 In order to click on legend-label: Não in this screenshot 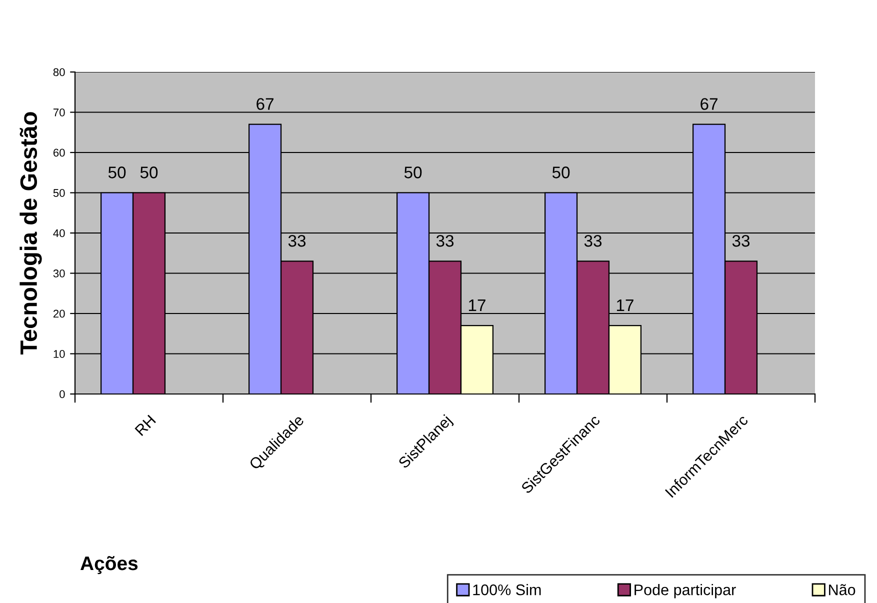, I will do `click(842, 590)`.